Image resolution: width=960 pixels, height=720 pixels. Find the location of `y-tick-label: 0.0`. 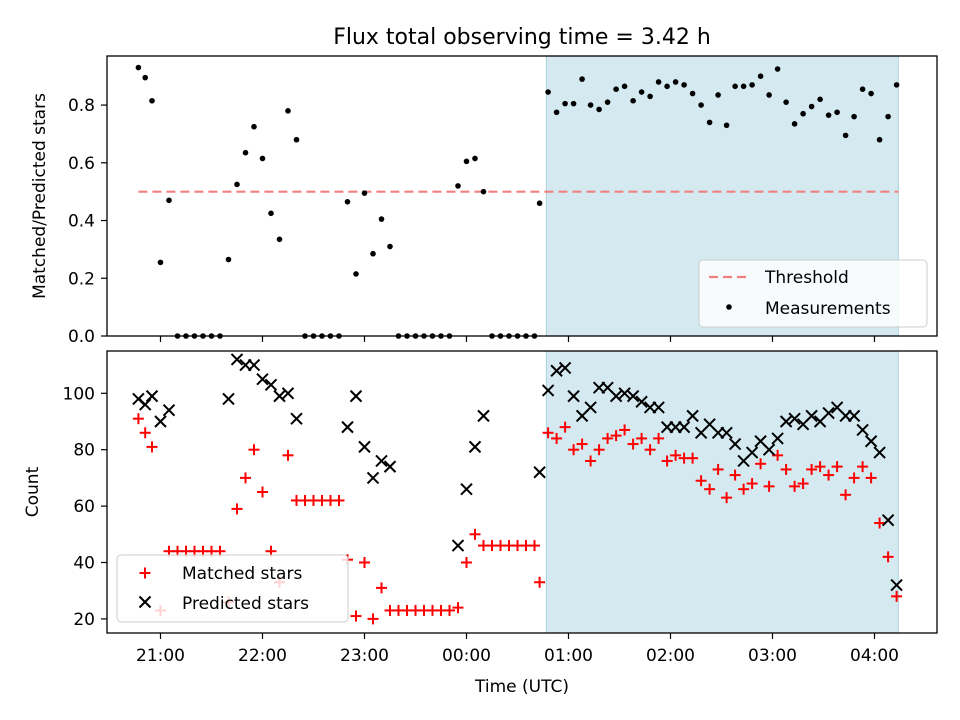

y-tick-label: 0.0 is located at coordinates (81, 337).